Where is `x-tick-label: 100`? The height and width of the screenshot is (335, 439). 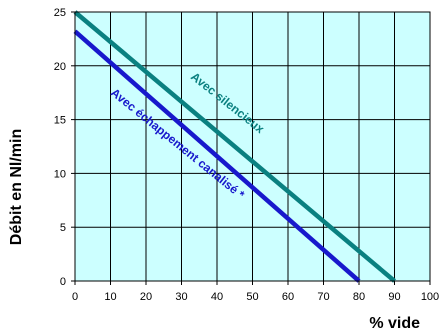 x-tick-label: 100 is located at coordinates (430, 297).